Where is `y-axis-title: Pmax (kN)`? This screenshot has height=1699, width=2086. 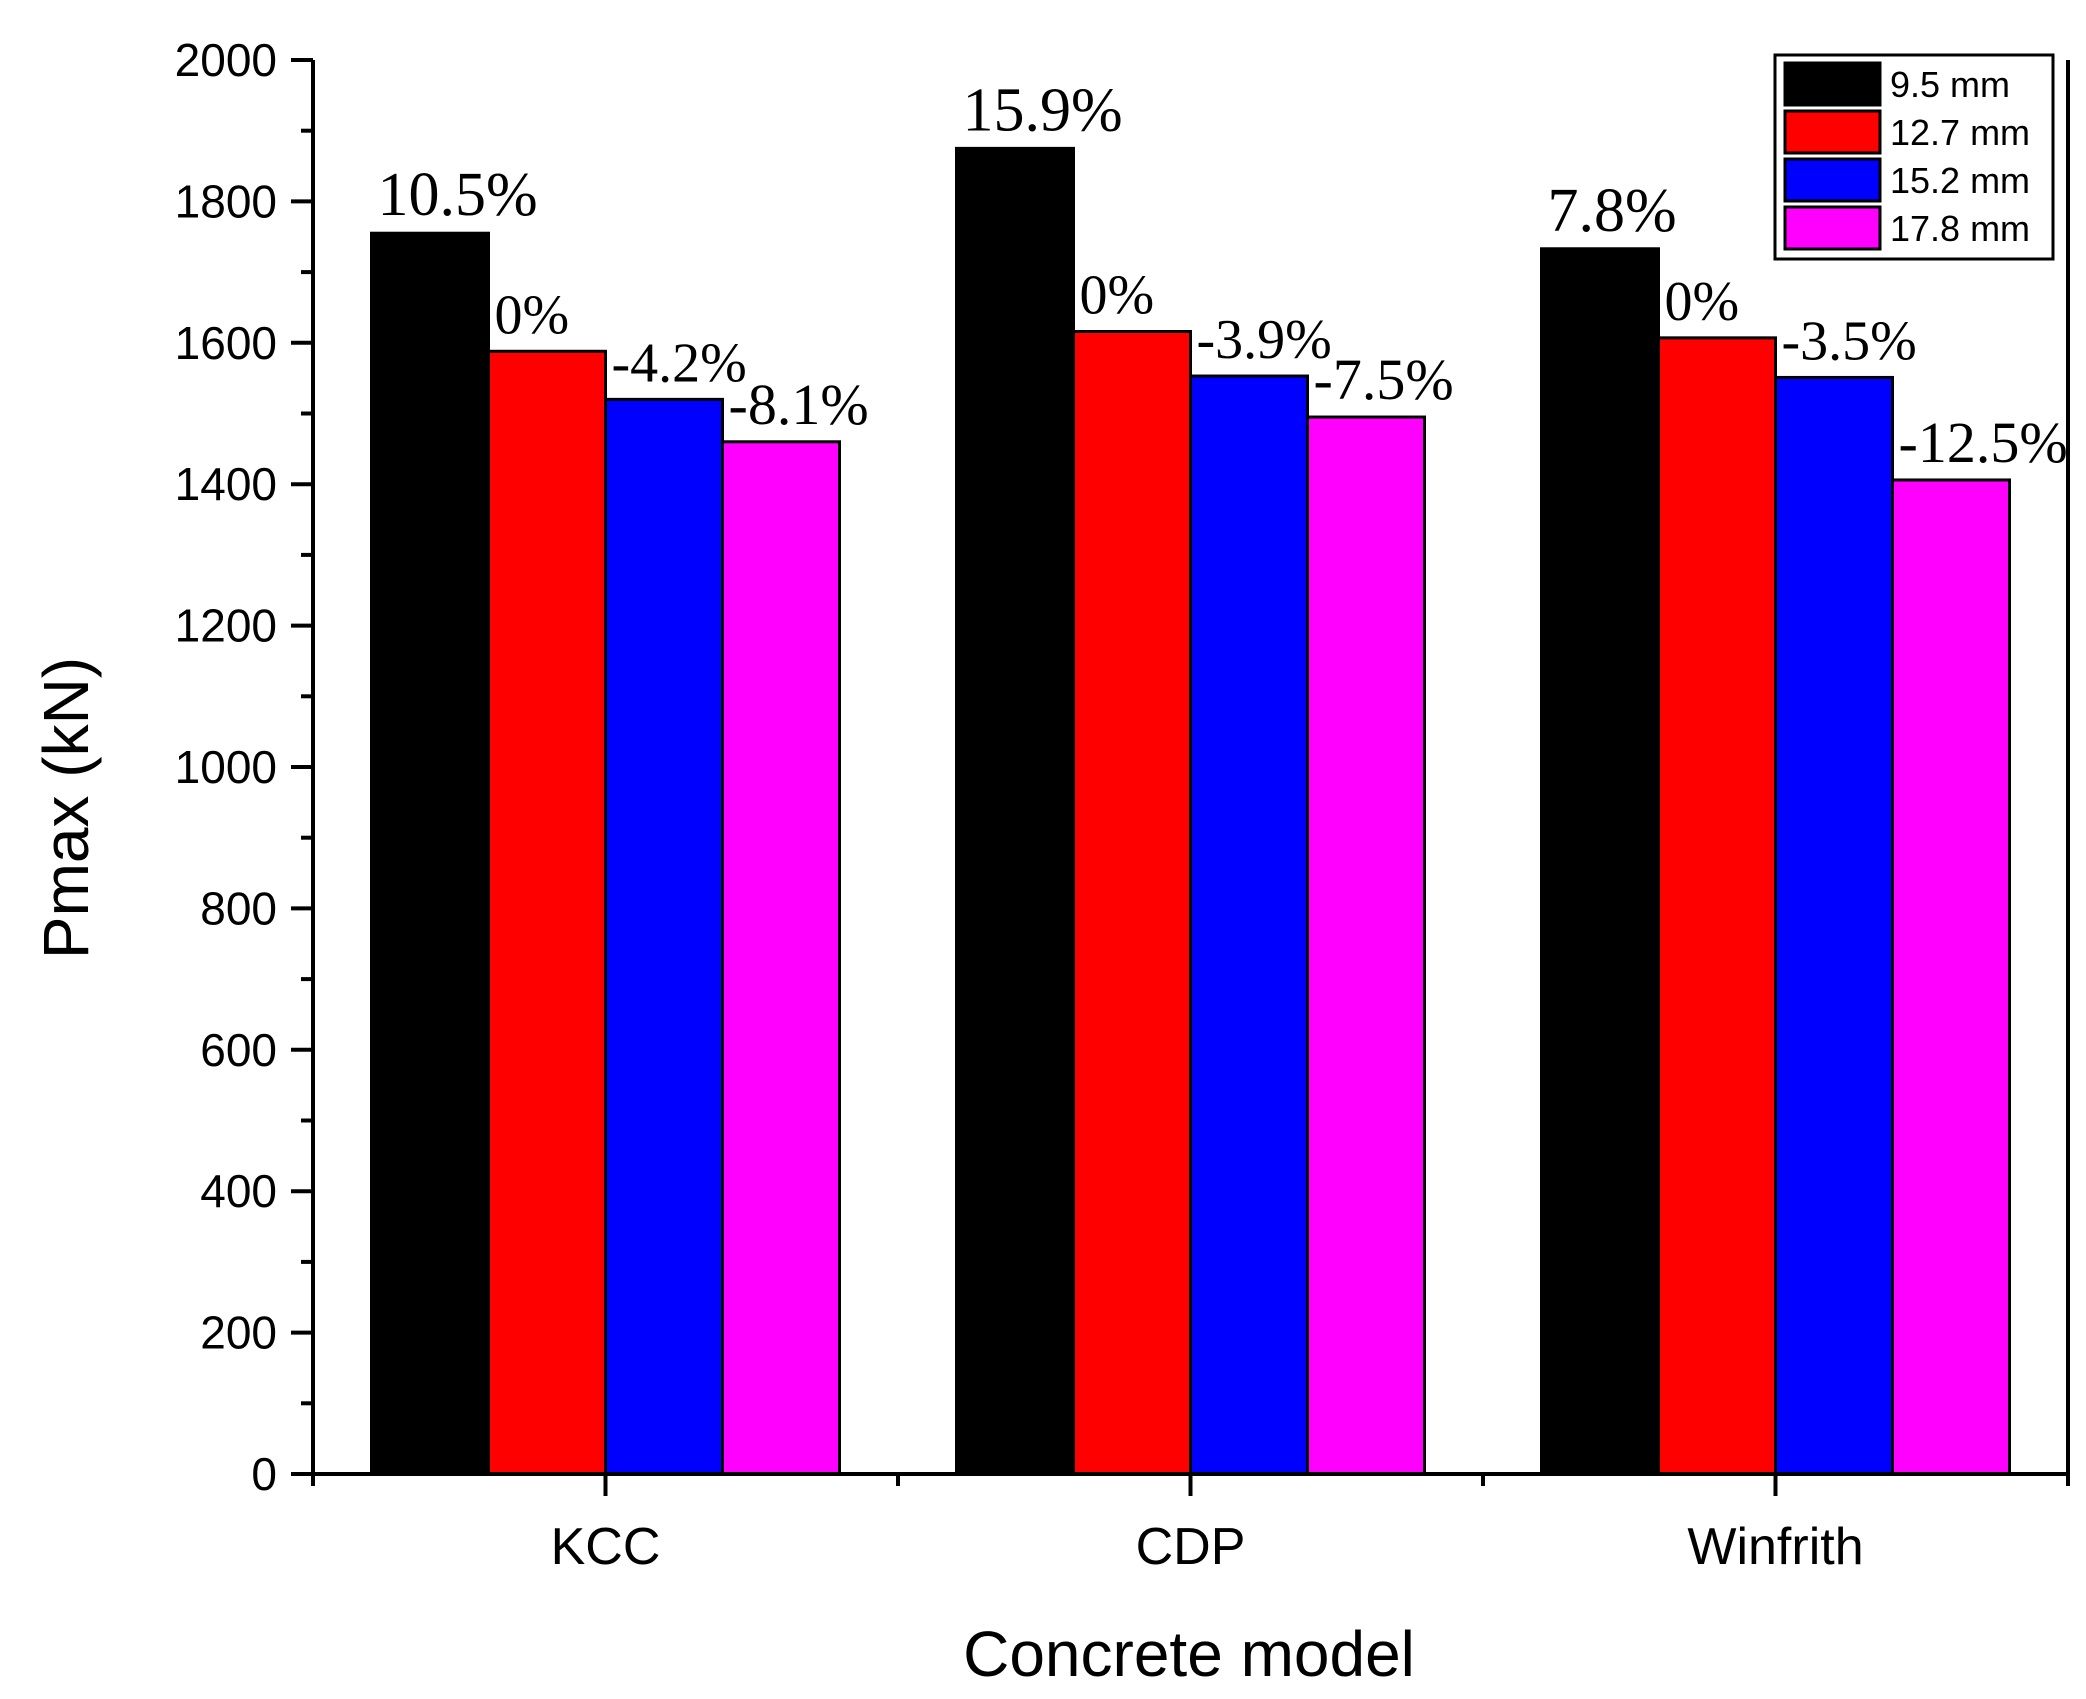
y-axis-title: Pmax (kN) is located at coordinates (66, 808).